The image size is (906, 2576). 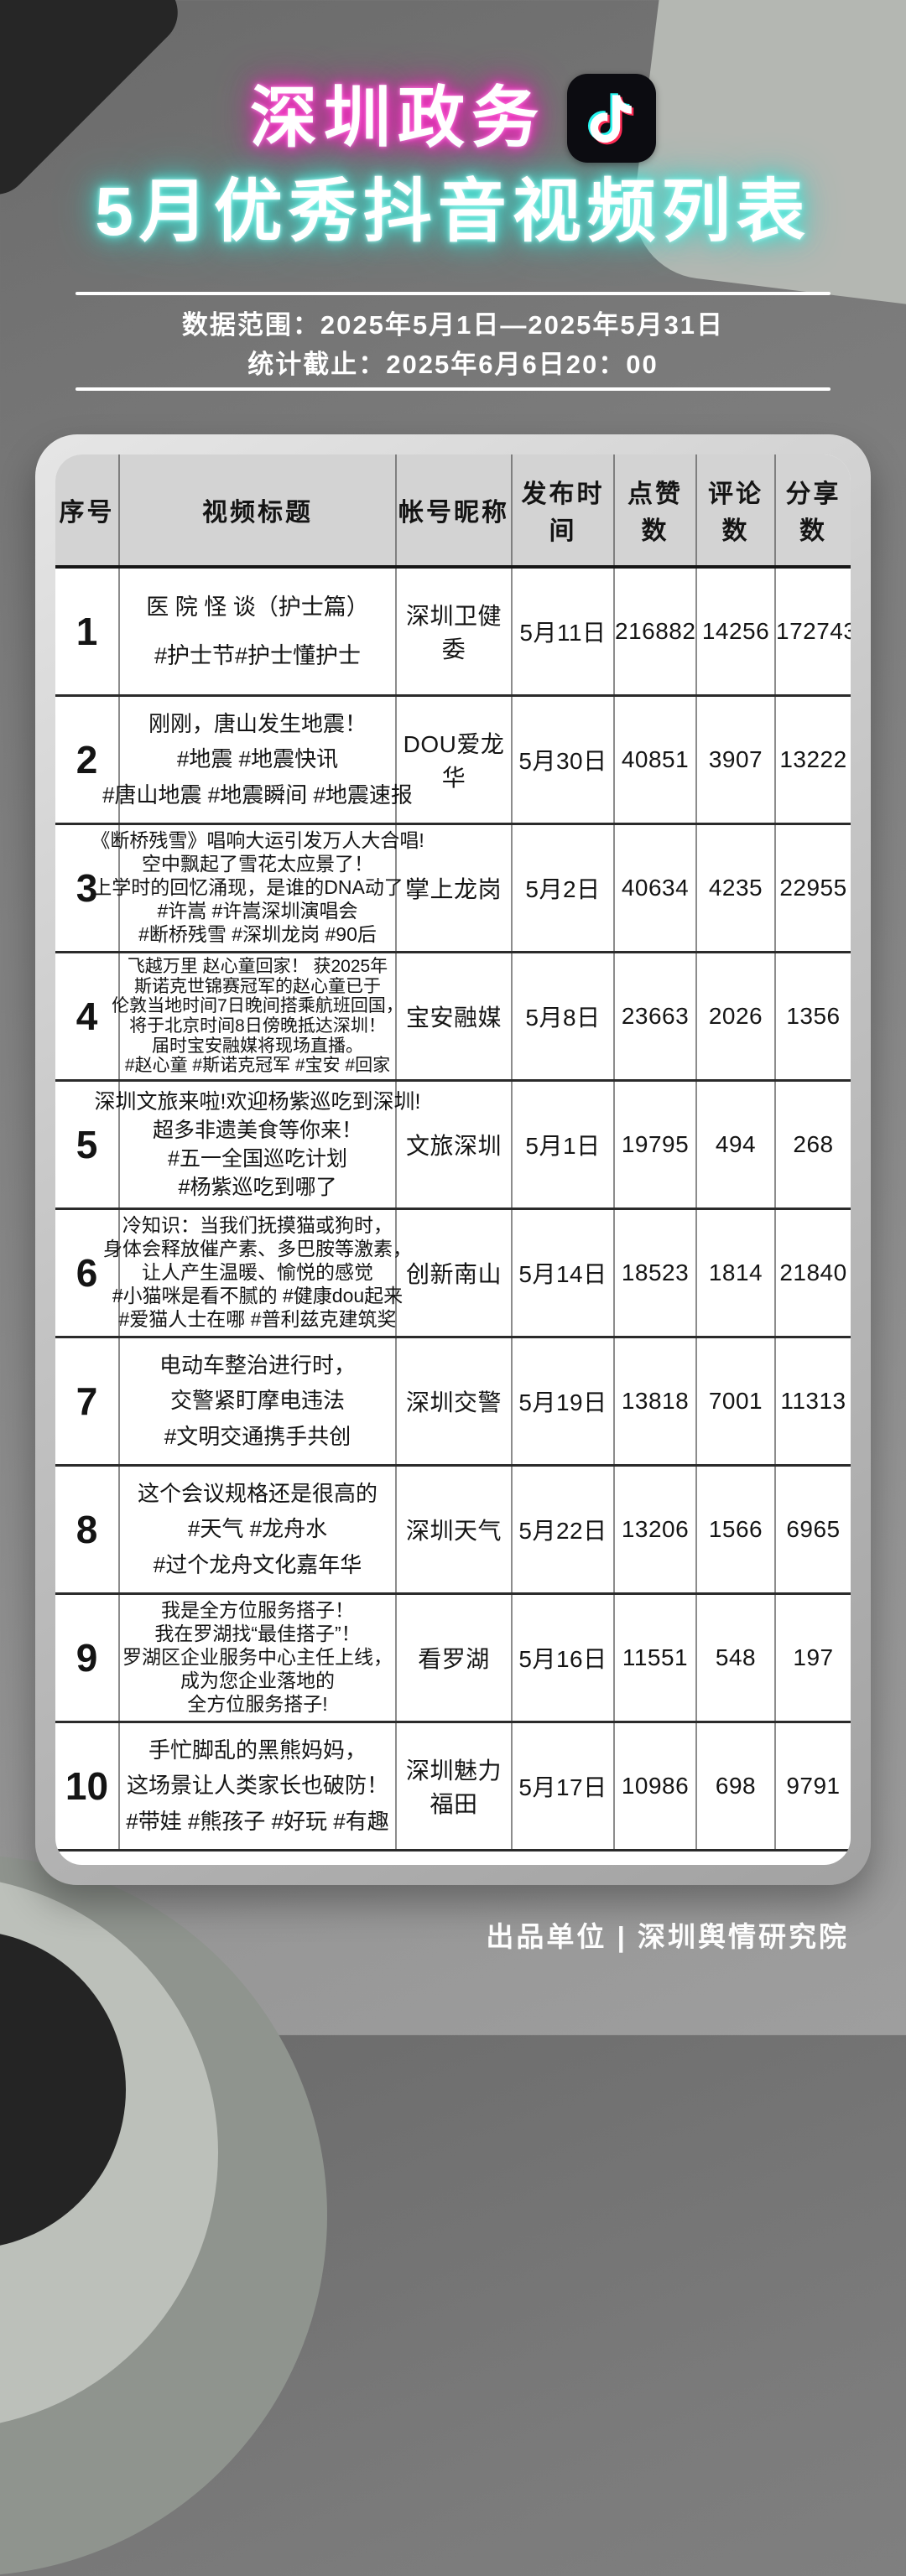 I want to click on row-number: 4, so click(x=87, y=1017).